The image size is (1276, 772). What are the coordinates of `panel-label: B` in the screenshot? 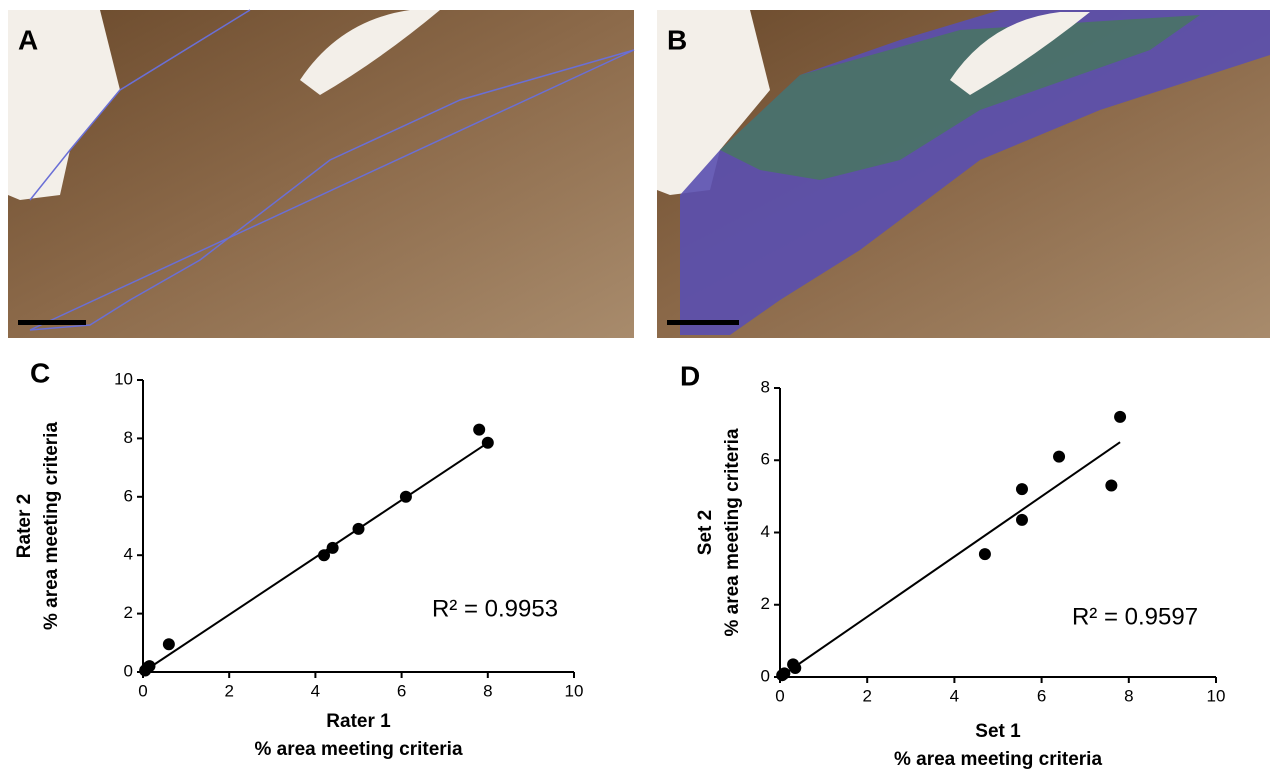 It's located at (677, 39).